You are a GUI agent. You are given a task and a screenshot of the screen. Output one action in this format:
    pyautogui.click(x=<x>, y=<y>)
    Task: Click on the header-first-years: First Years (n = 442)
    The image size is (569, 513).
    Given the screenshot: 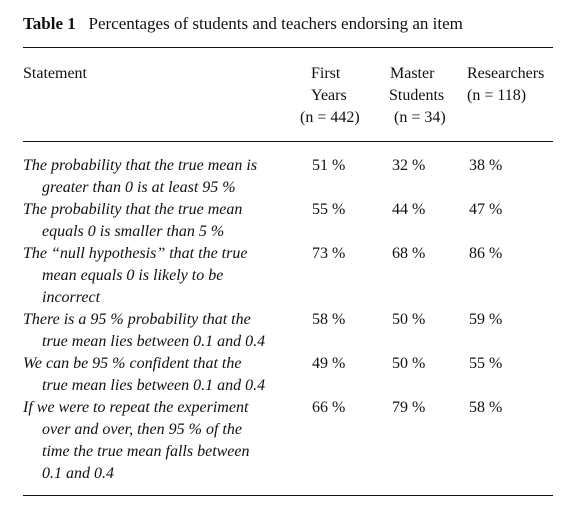 What is the action you would take?
    pyautogui.click(x=330, y=96)
    